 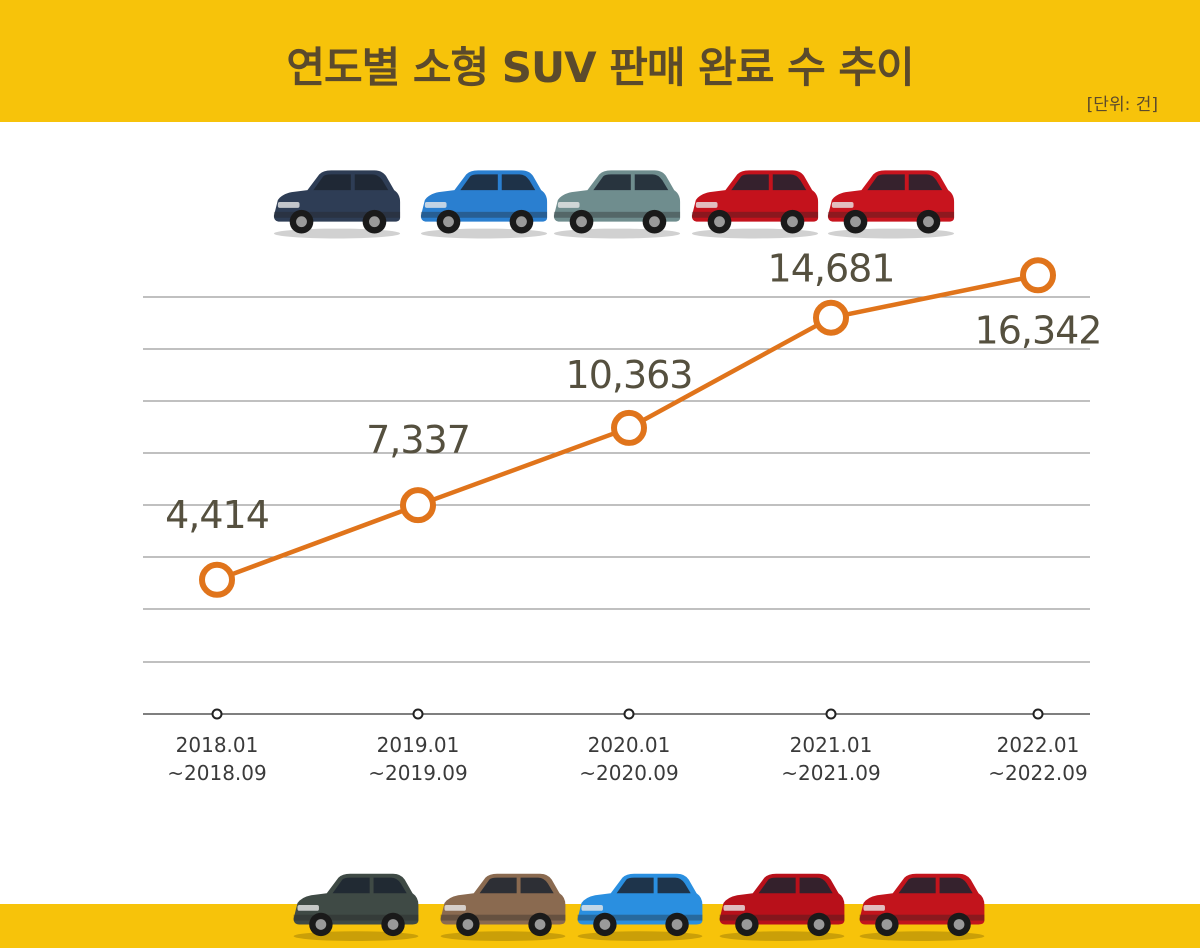 I want to click on chart-title: 연도별 소형 SUV 판매 완료 수 추이, so click(x=600, y=67).